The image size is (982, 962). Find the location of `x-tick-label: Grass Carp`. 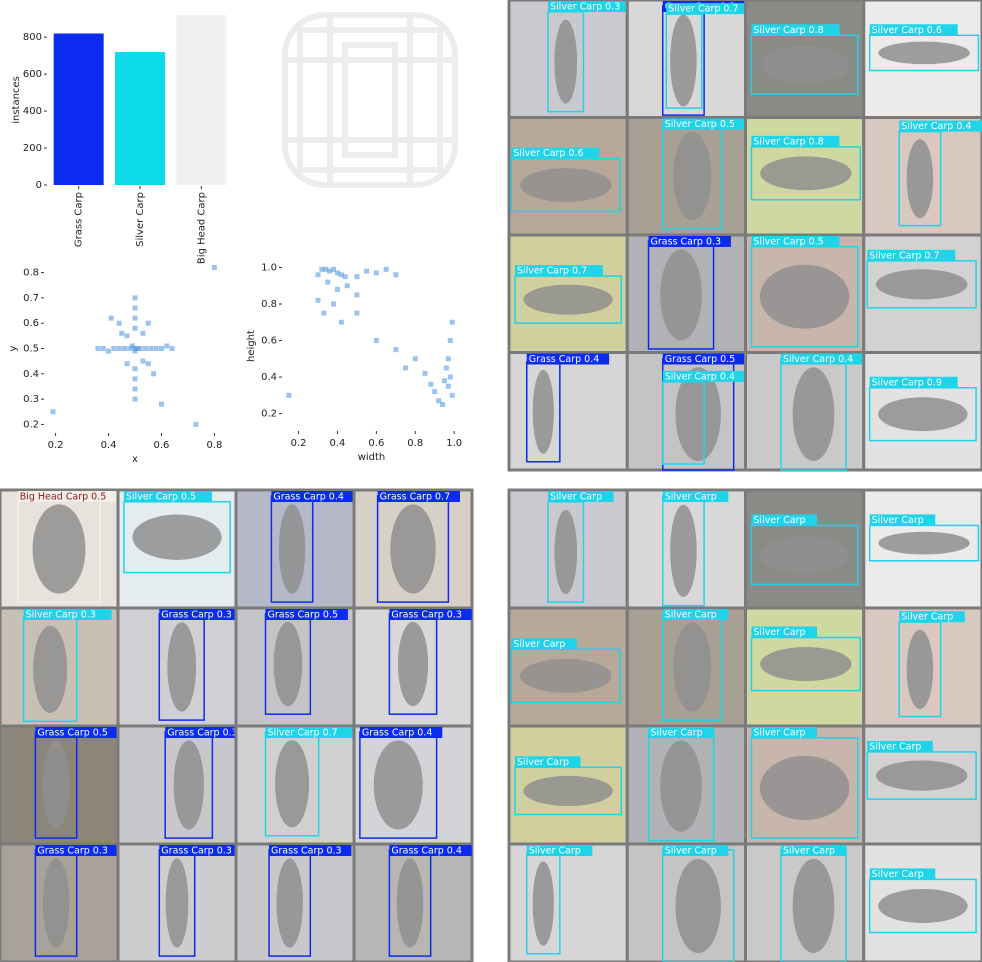

x-tick-label: Grass Carp is located at coordinates (79, 219).